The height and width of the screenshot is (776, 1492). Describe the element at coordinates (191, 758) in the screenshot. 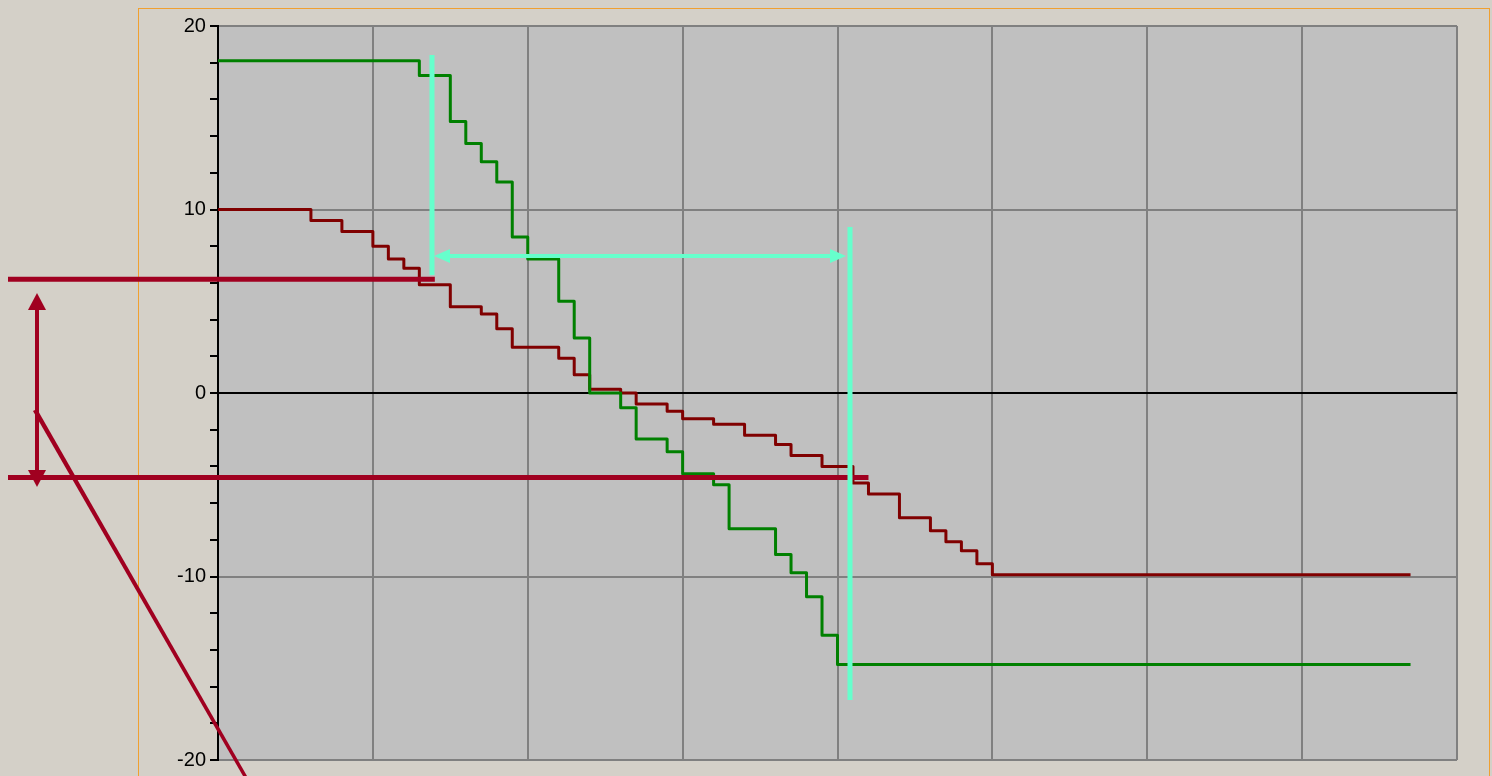

I see `y-tick-label: -20` at that location.